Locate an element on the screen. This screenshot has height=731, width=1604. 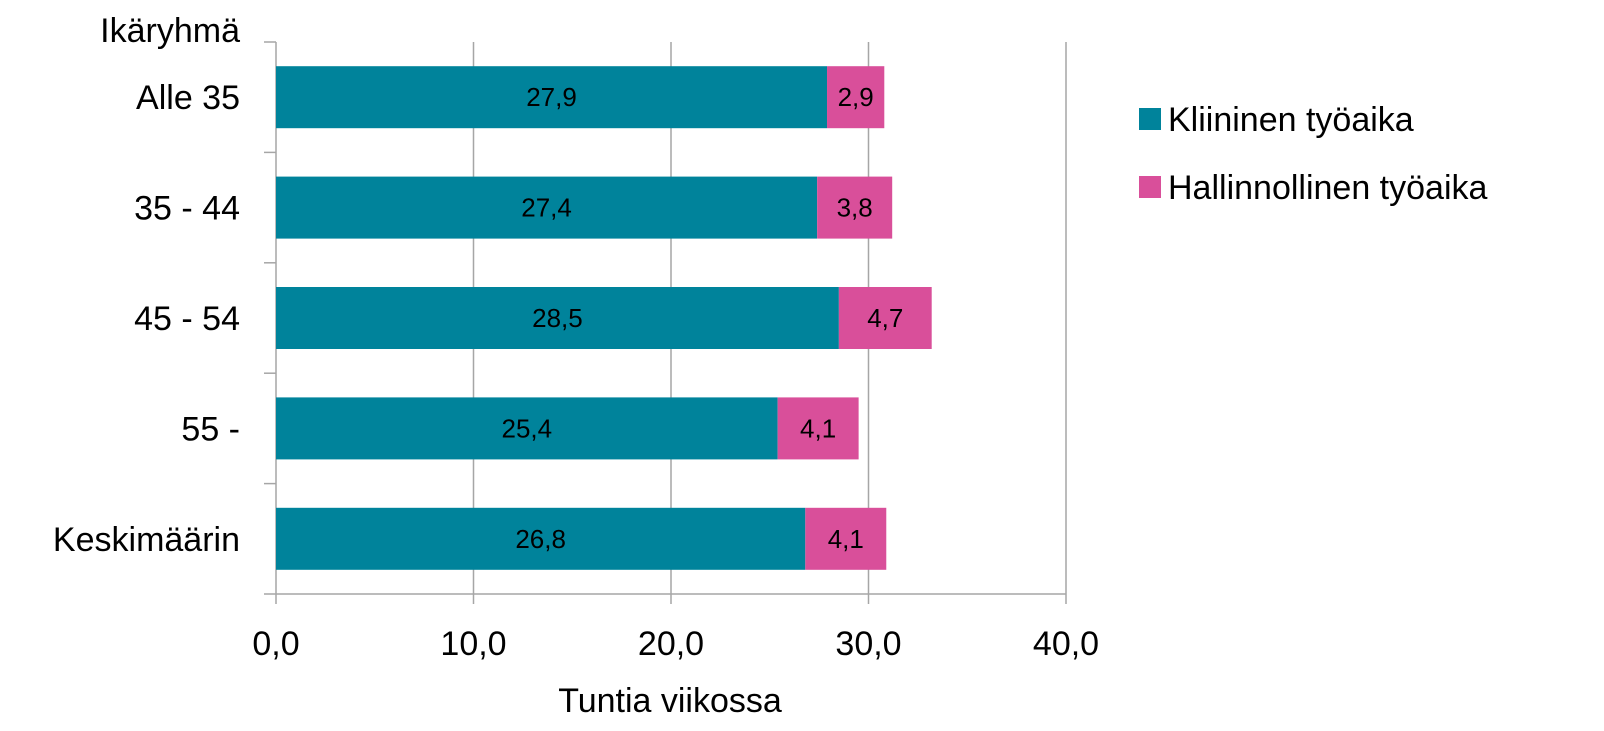
legend-label: Hallinnollinen työaika is located at coordinates (1328, 188).